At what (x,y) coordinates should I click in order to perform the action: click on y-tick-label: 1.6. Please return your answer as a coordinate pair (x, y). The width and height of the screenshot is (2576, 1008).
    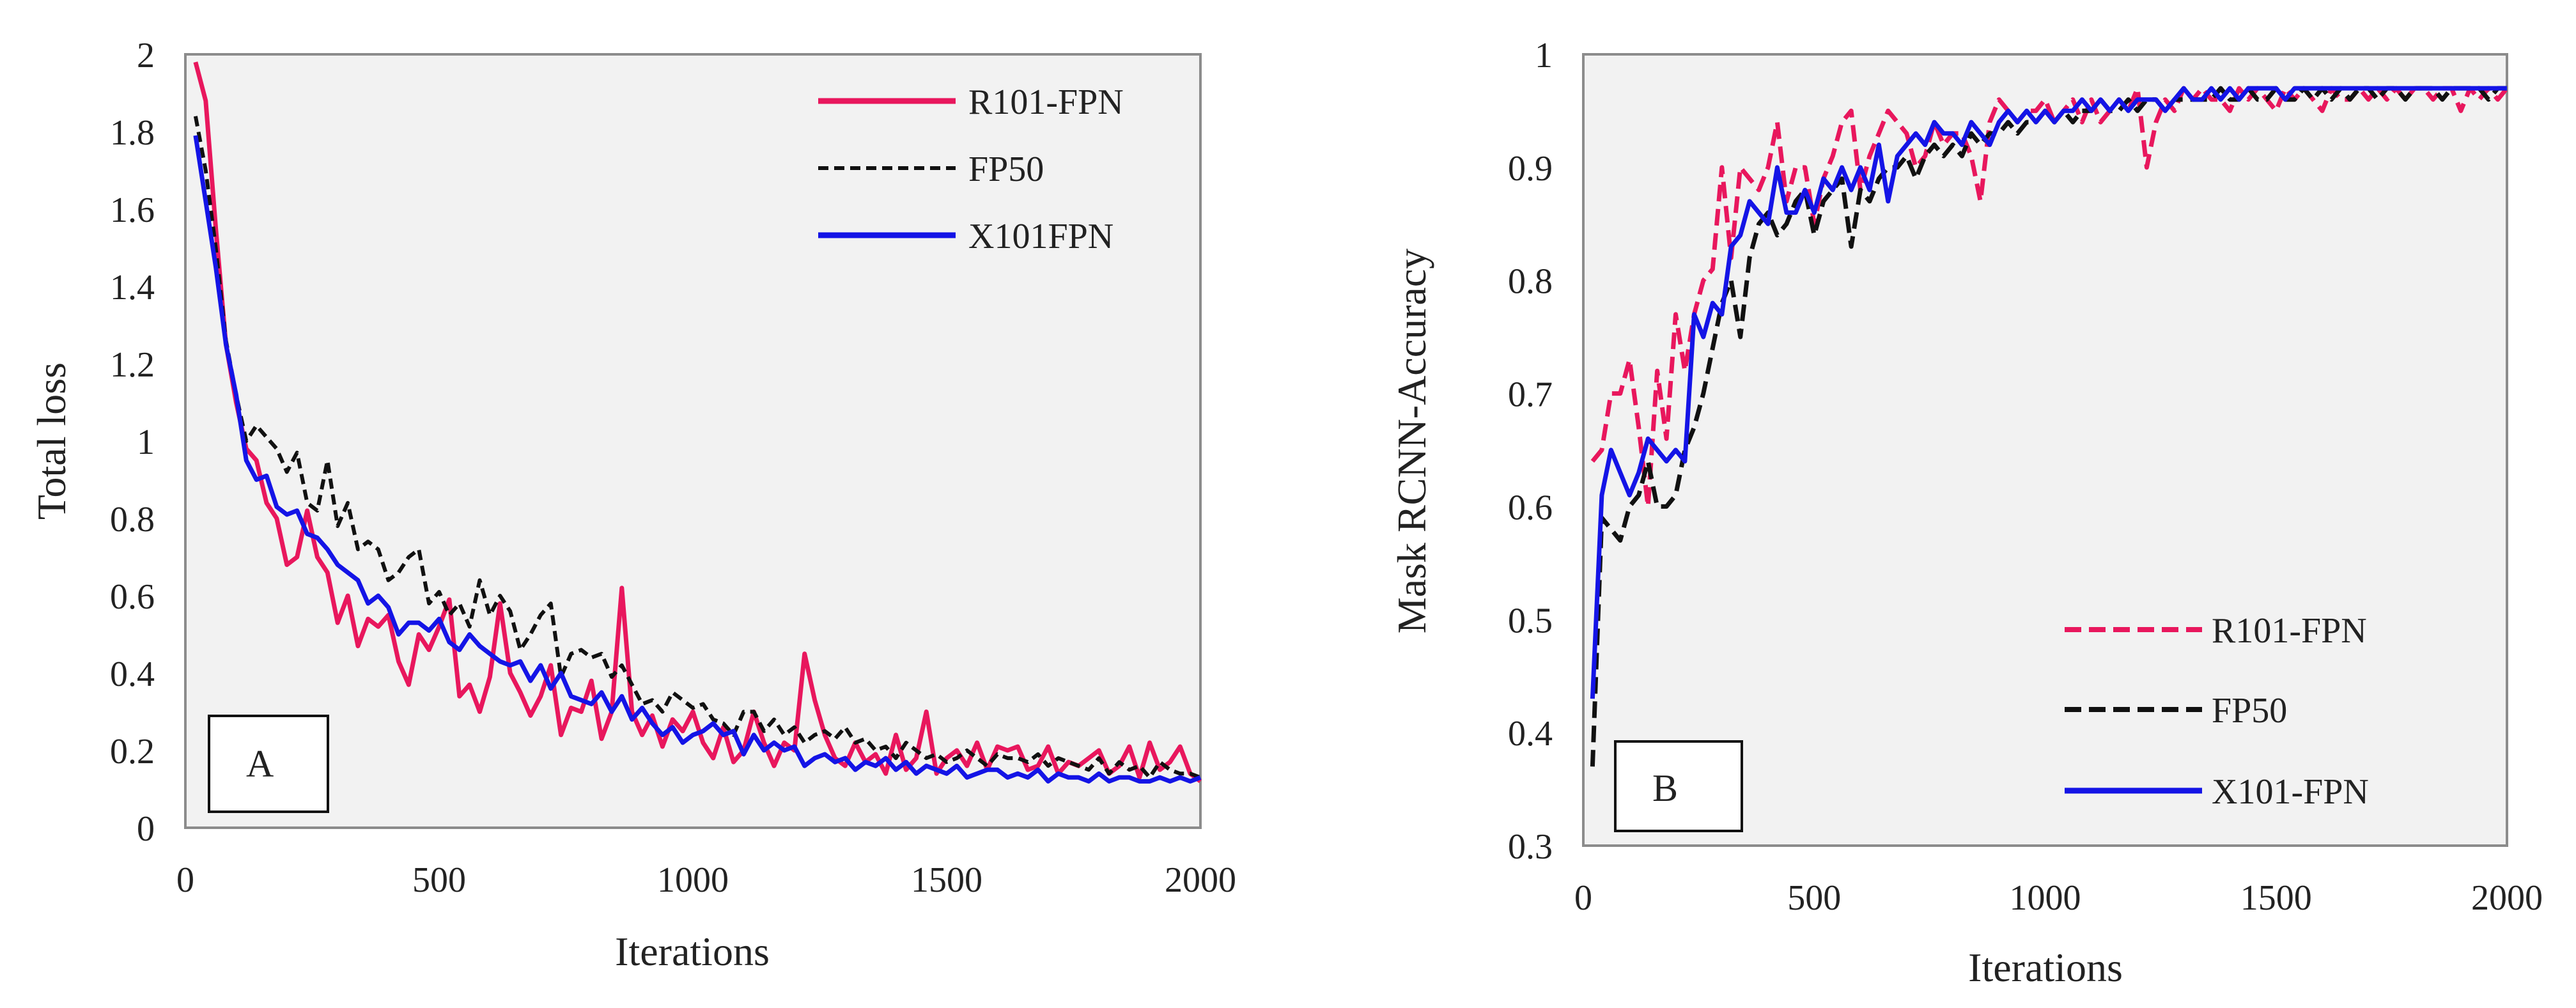
    Looking at the image, I should click on (132, 210).